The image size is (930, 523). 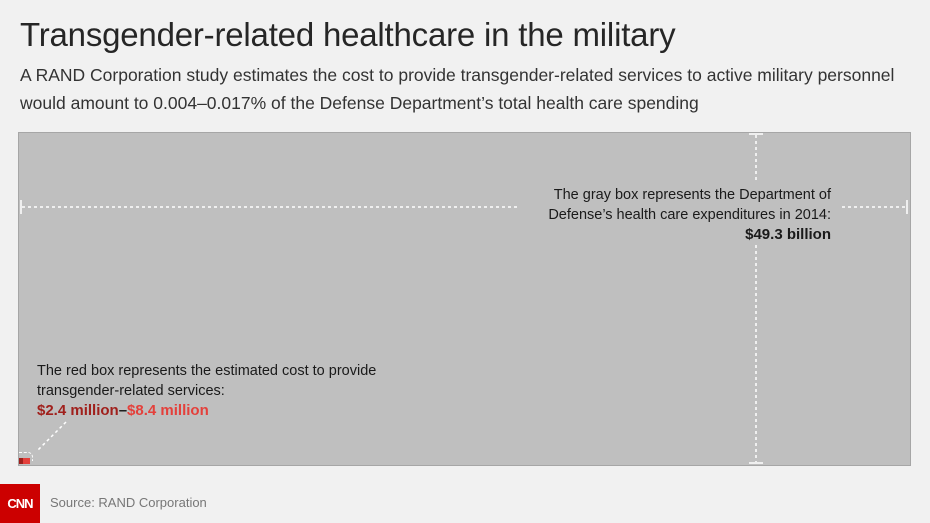 I want to click on red-note-amount-low: $2.4 million, so click(x=78, y=410).